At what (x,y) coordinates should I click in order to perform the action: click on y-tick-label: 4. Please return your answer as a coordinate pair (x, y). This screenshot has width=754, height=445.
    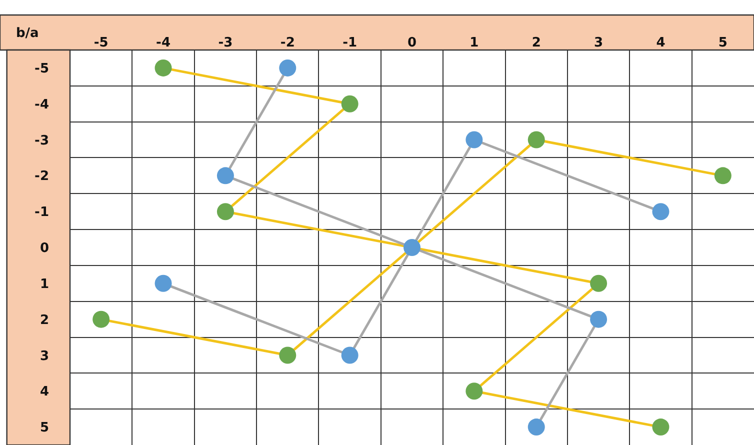
    Looking at the image, I should click on (44, 392).